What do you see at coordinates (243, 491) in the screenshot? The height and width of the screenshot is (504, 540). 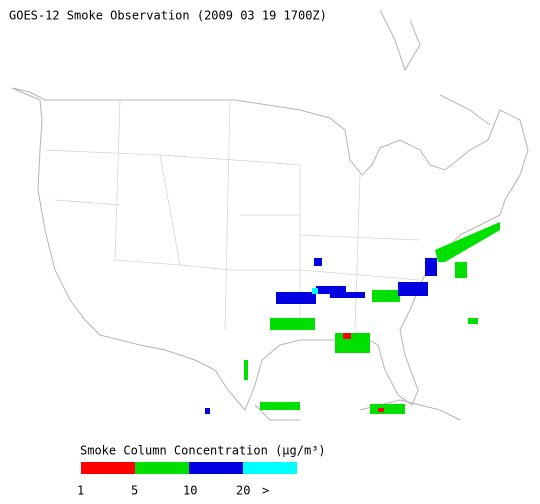 I see `colorbar-label: 20` at bounding box center [243, 491].